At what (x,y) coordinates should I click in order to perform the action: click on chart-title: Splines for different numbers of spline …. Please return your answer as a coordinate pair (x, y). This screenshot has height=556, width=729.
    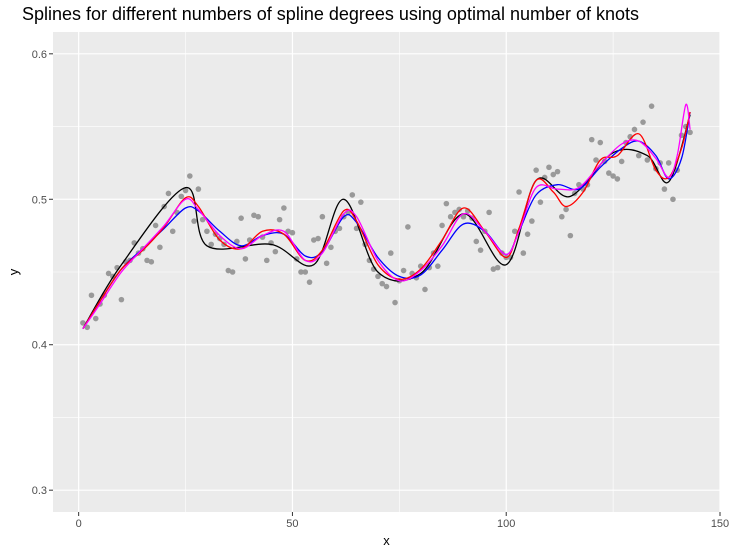
    Looking at the image, I should click on (331, 14).